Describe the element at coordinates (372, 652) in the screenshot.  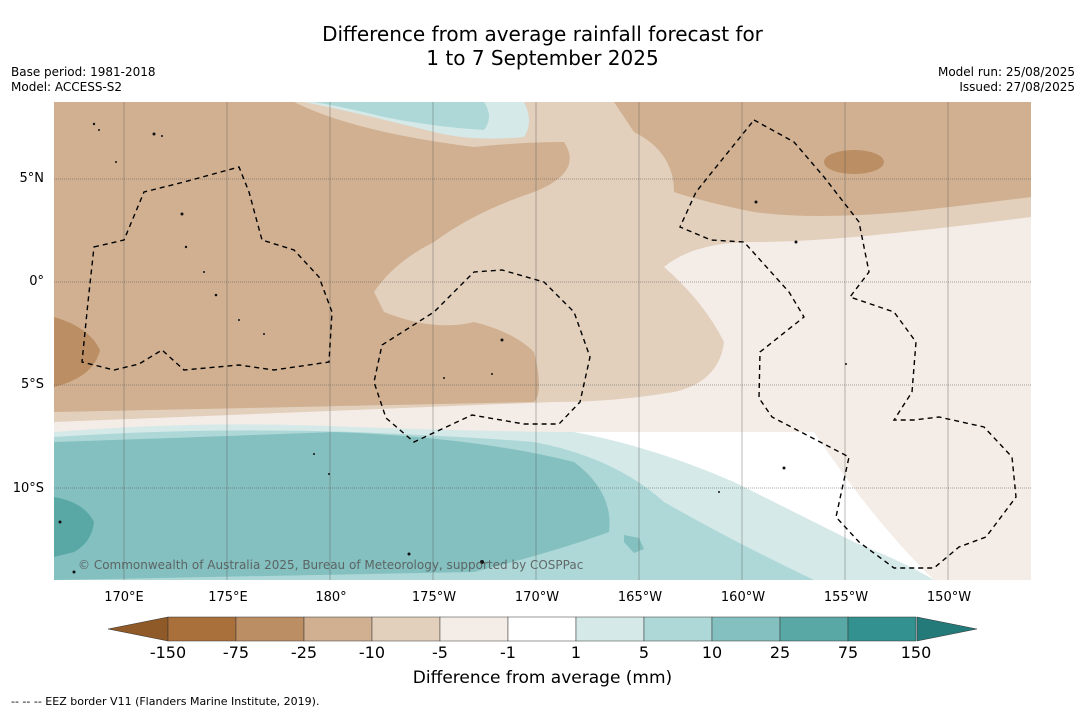
I see `colorbar-tick: -10` at that location.